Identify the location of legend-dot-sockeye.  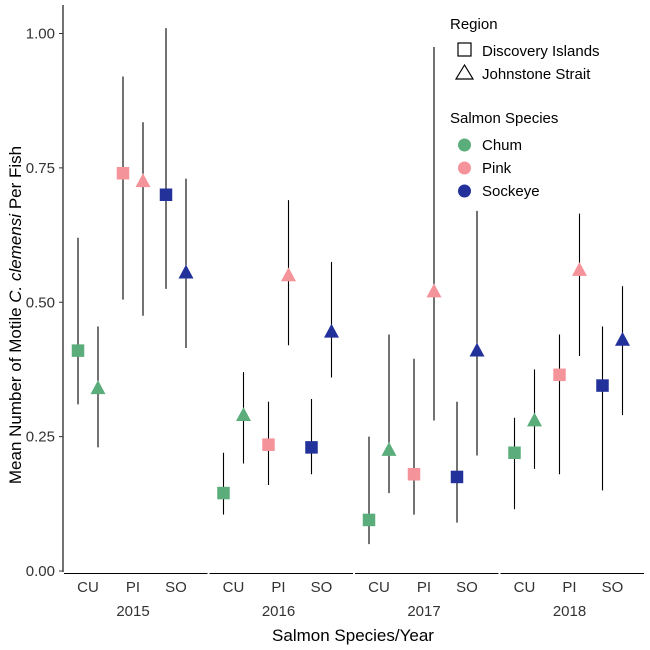
(464, 191).